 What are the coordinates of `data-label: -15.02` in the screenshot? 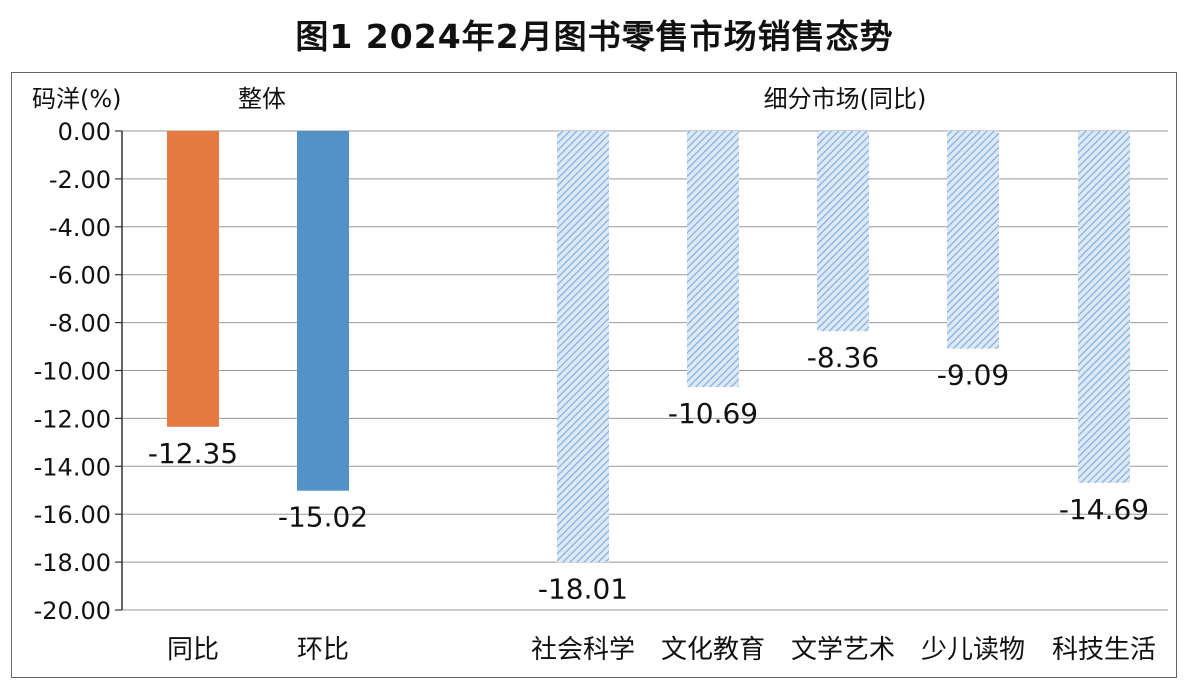 It's located at (323, 517).